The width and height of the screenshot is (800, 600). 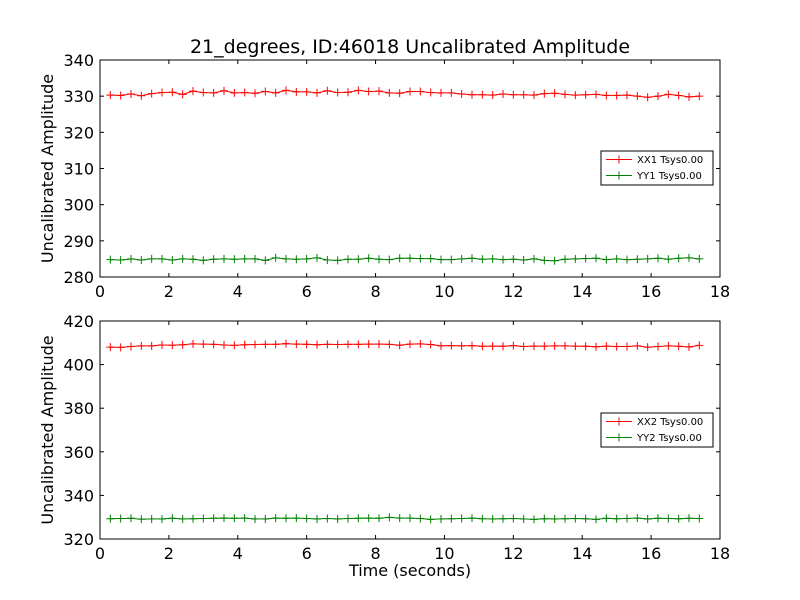 What do you see at coordinates (657, 430) in the screenshot?
I see `legend-box` at bounding box center [657, 430].